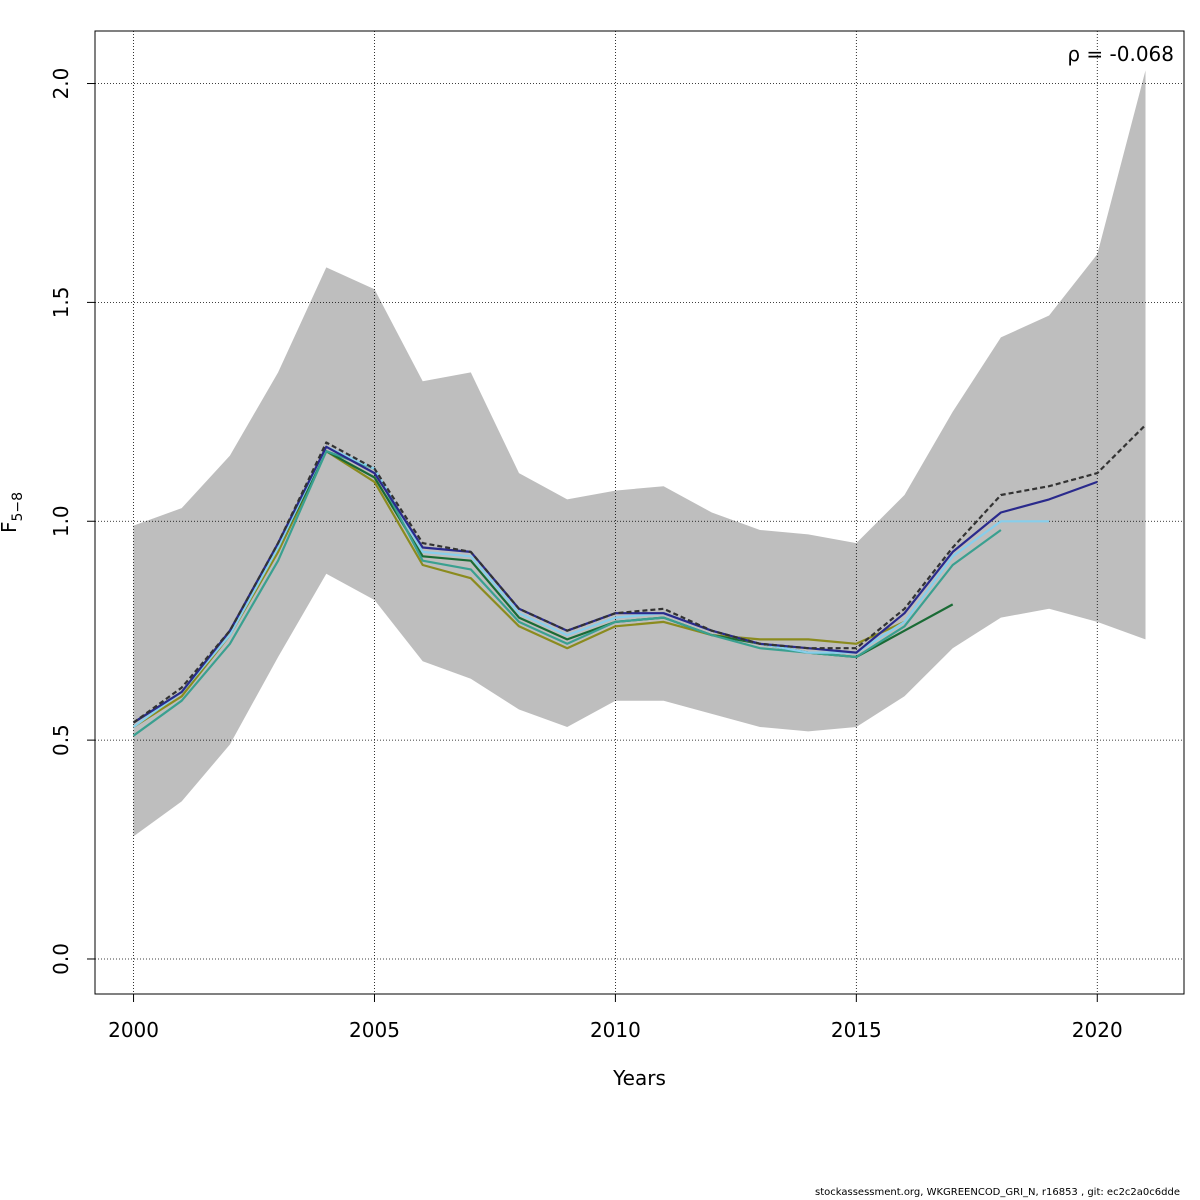 The image size is (1200, 1200). What do you see at coordinates (1097, 1030) in the screenshot?
I see `x-tick-label: 2020` at bounding box center [1097, 1030].